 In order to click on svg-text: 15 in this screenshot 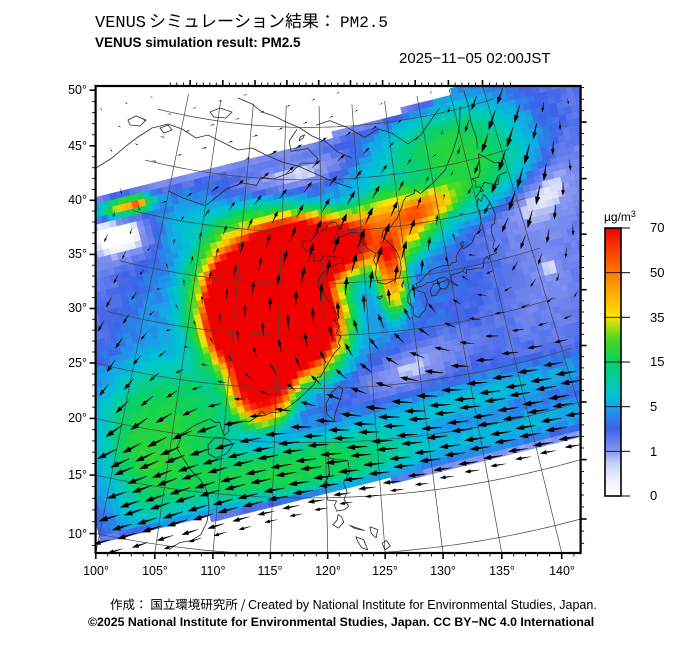, I will do `click(657, 361)`.